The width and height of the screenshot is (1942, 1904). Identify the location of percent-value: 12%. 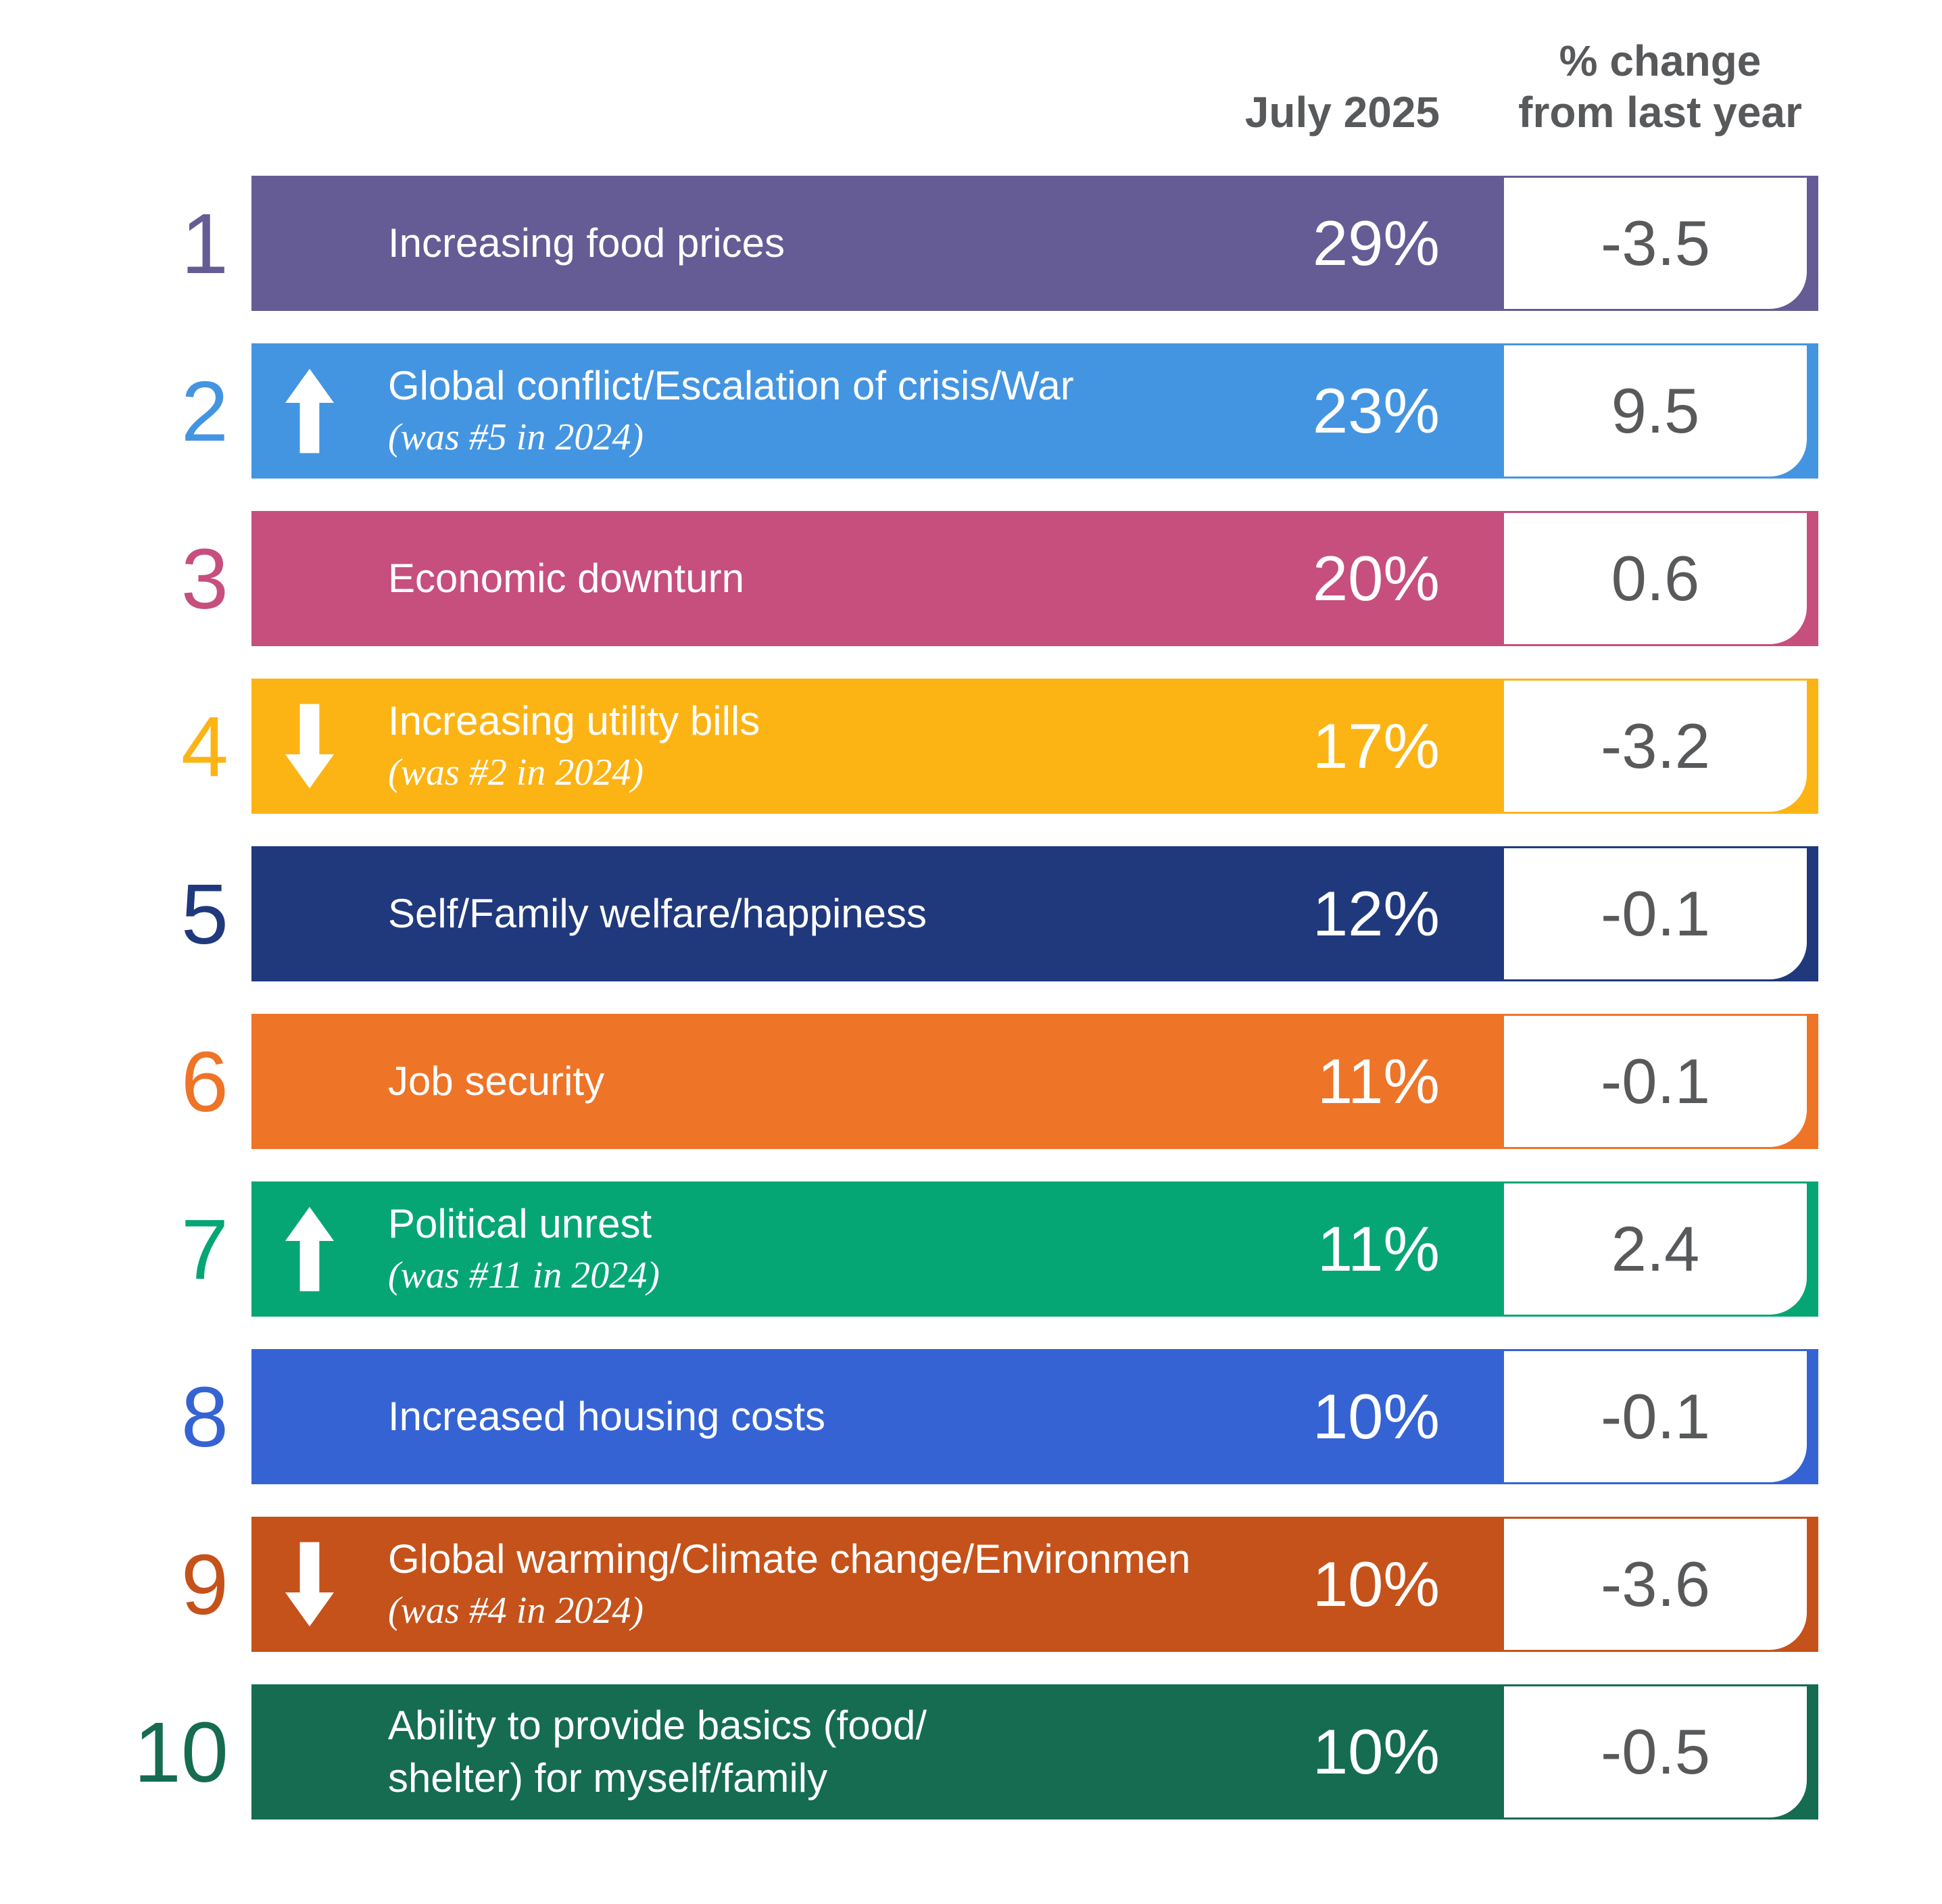
(1376, 914).